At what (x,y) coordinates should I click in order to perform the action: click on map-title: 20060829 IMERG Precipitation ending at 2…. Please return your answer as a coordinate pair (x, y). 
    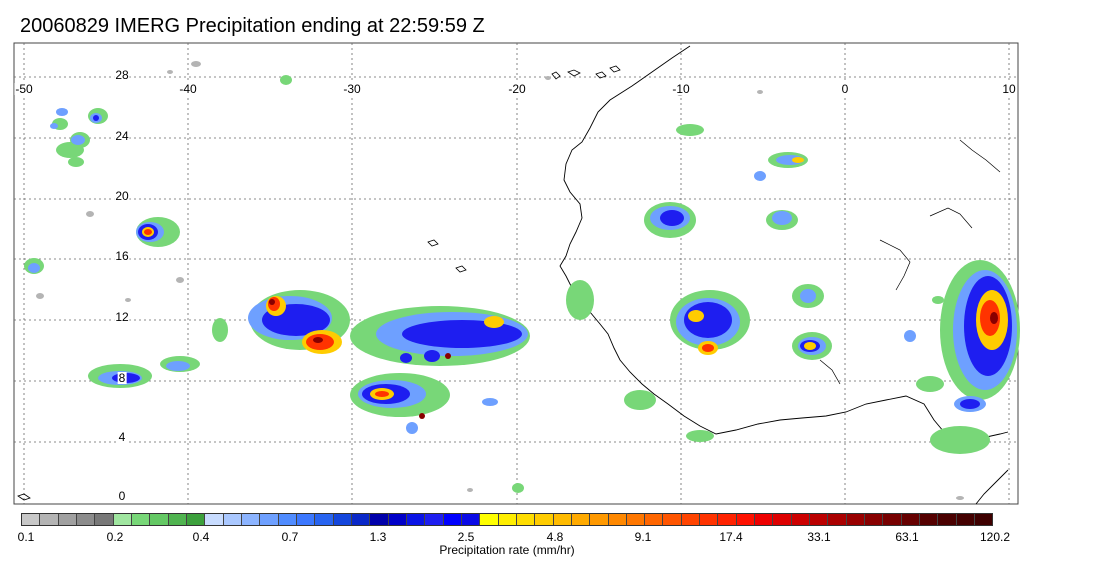
    Looking at the image, I should click on (252, 26).